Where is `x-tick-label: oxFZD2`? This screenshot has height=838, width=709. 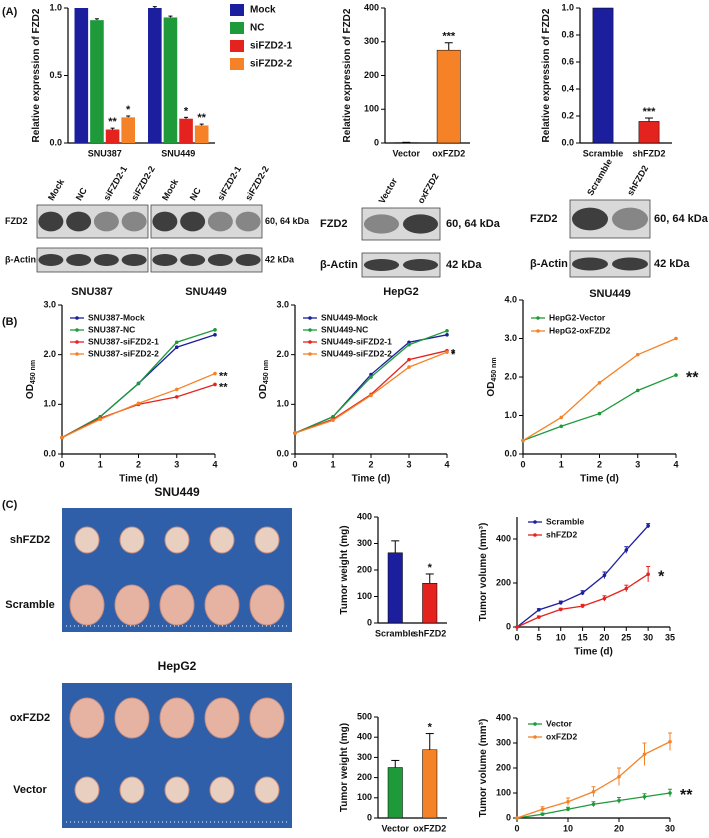 x-tick-label: oxFZD2 is located at coordinates (448, 153).